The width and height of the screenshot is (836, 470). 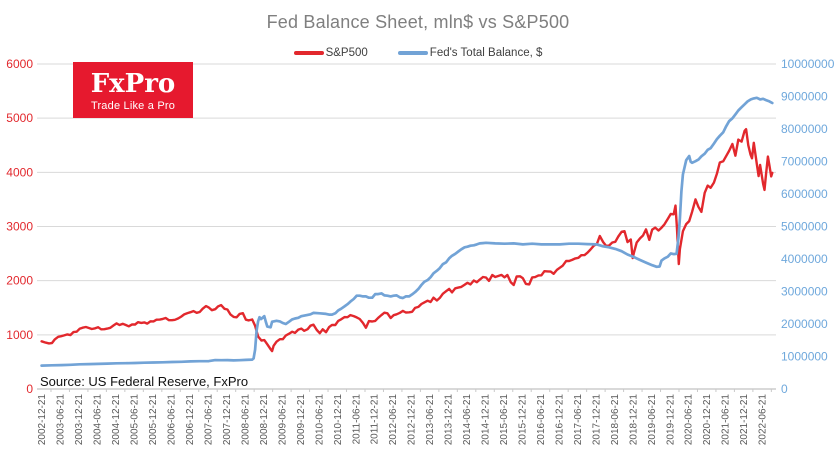 I want to click on fxpro-logo-tagline: Trade Like a Pro, so click(x=133, y=105).